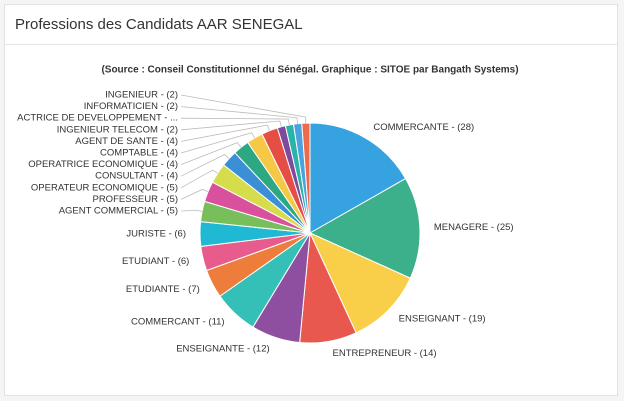 The width and height of the screenshot is (624, 401). What do you see at coordinates (126, 141) in the screenshot?
I see `slice-label: AGENT DE SANTE - (4)` at bounding box center [126, 141].